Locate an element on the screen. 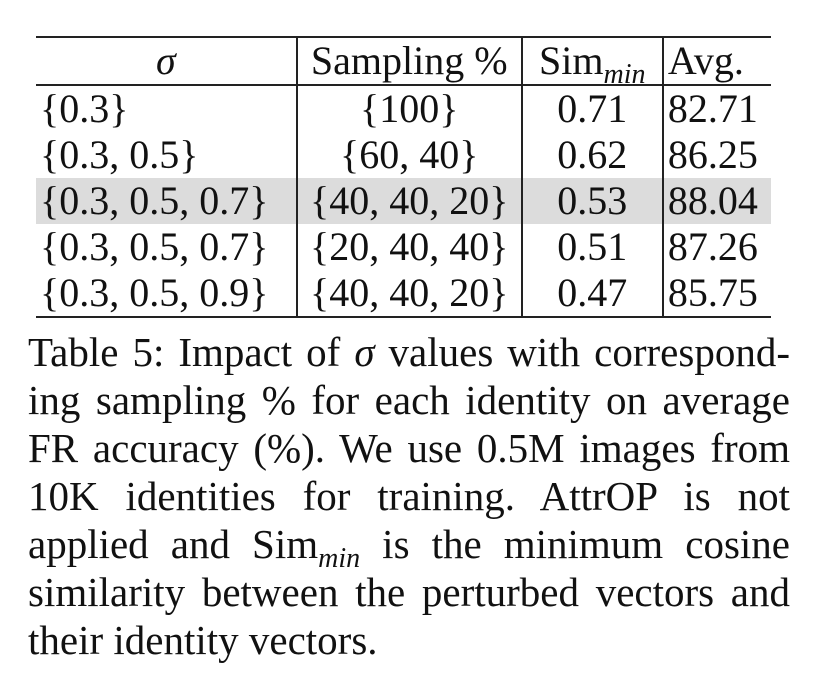 This screenshot has height=684, width=818. cell-sim-min: 0.71 is located at coordinates (592, 108).